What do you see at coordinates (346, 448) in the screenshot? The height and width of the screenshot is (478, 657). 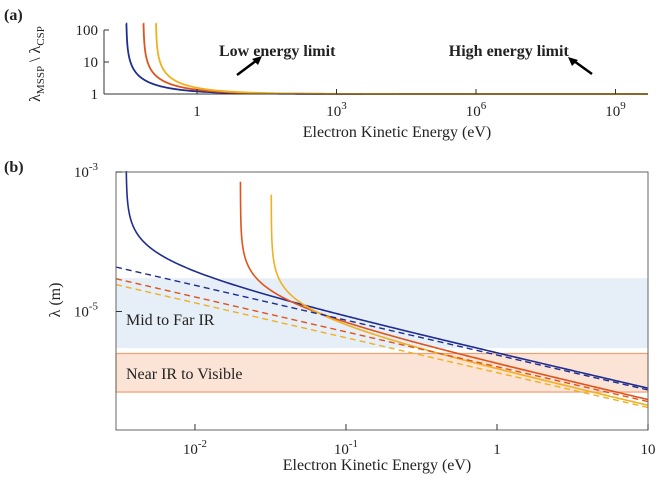 I see `panel-b-x-tick-label: 10⁻¹` at bounding box center [346, 448].